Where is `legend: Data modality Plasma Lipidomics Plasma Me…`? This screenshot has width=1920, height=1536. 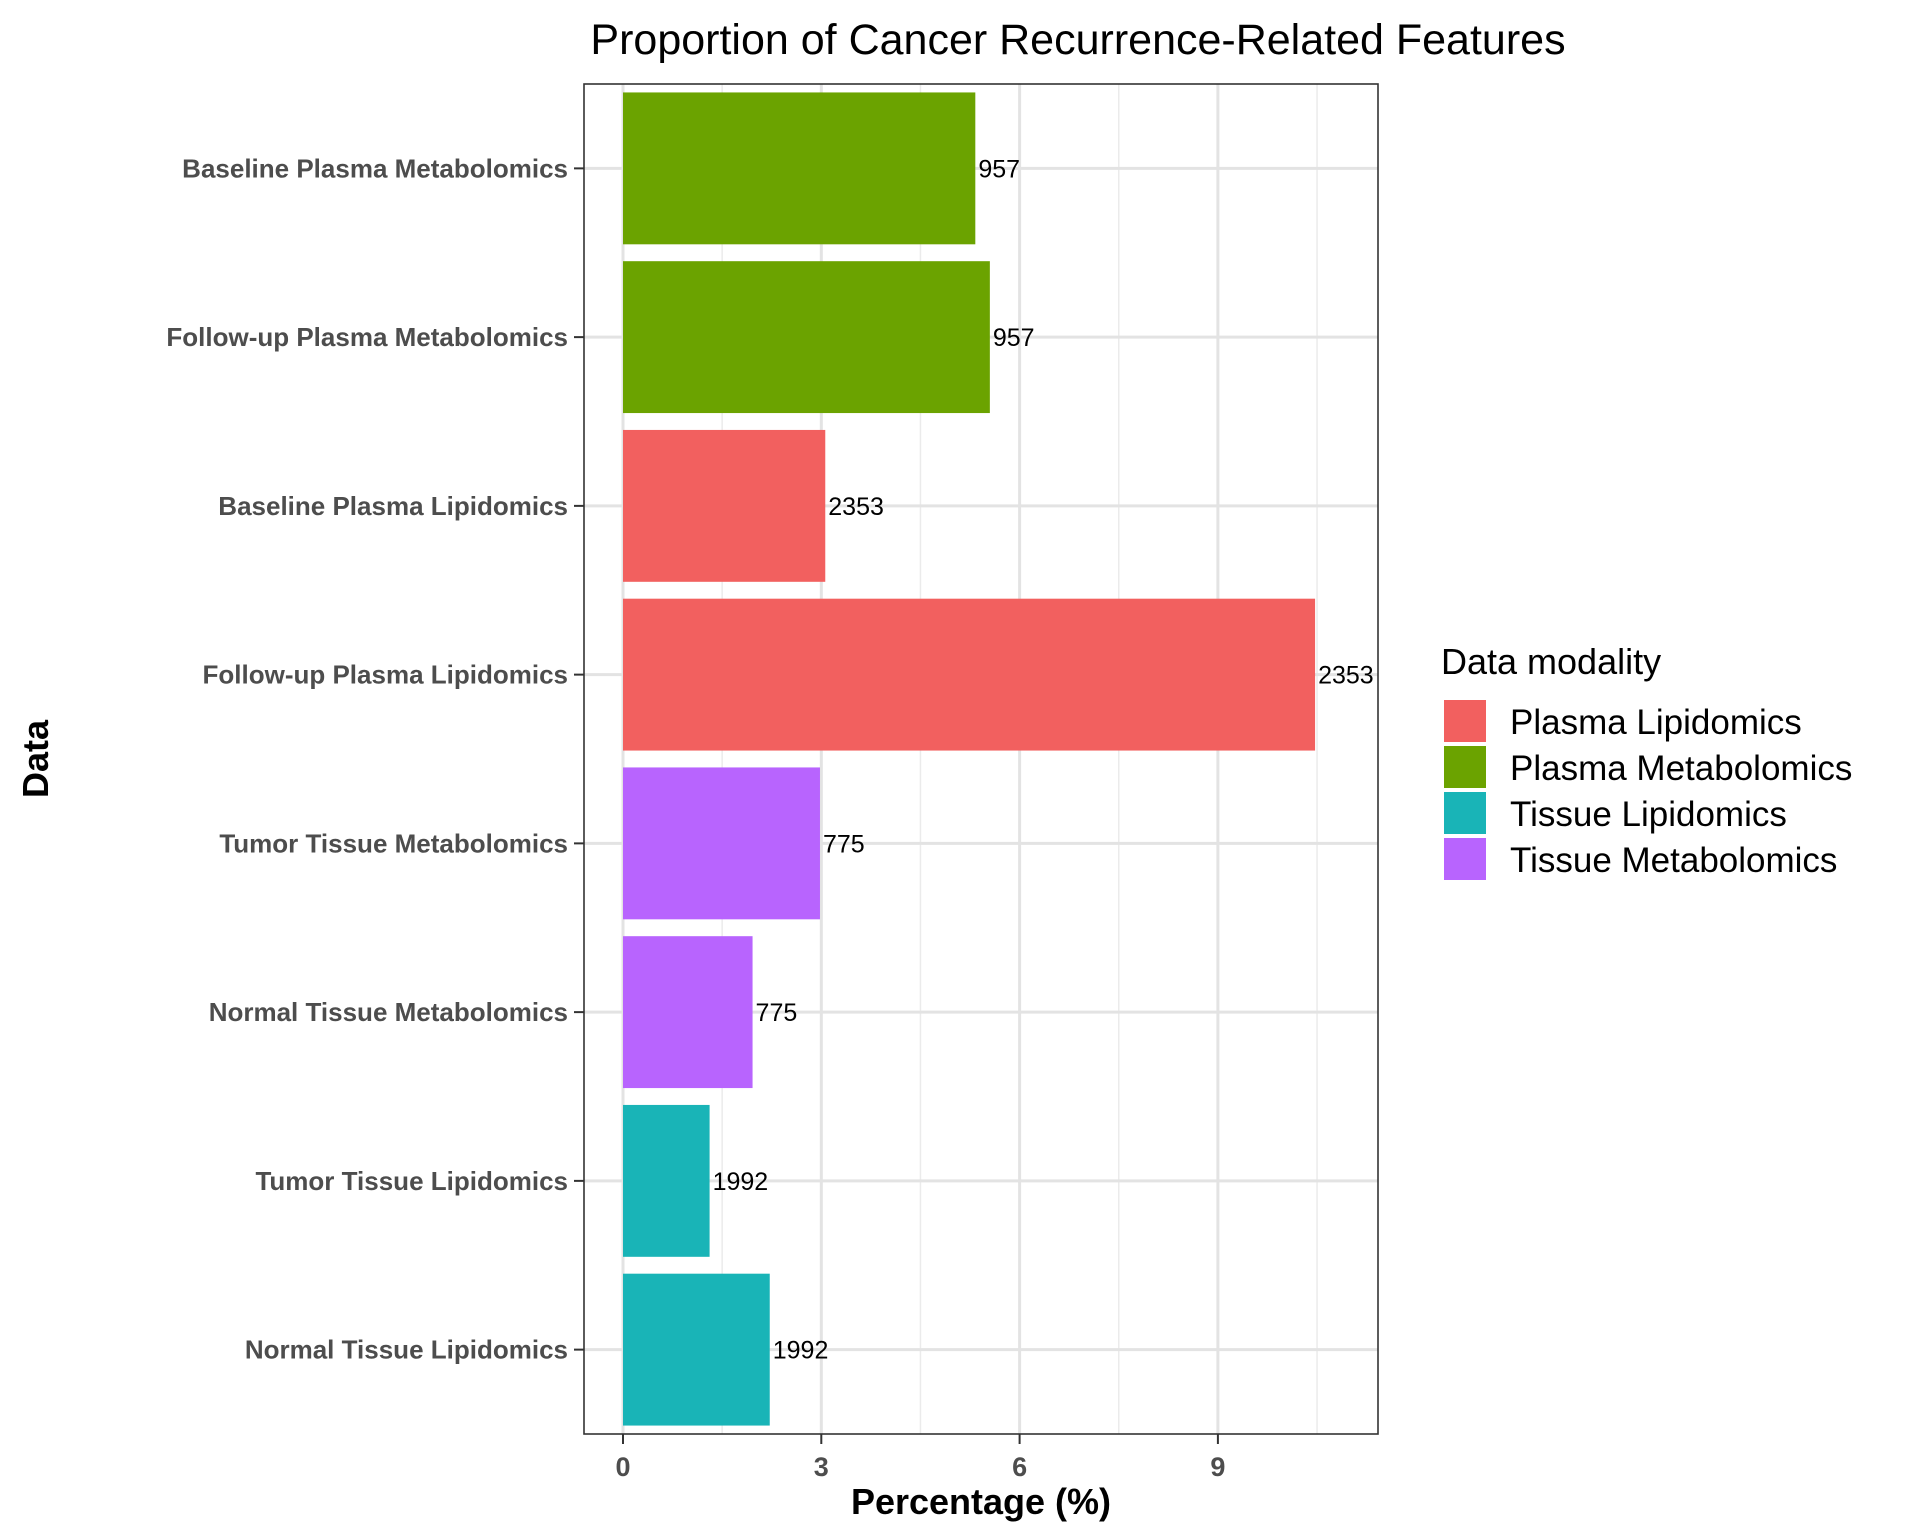 legend: Data modality Plasma Lipidomics Plasma Me… is located at coordinates (1646, 760).